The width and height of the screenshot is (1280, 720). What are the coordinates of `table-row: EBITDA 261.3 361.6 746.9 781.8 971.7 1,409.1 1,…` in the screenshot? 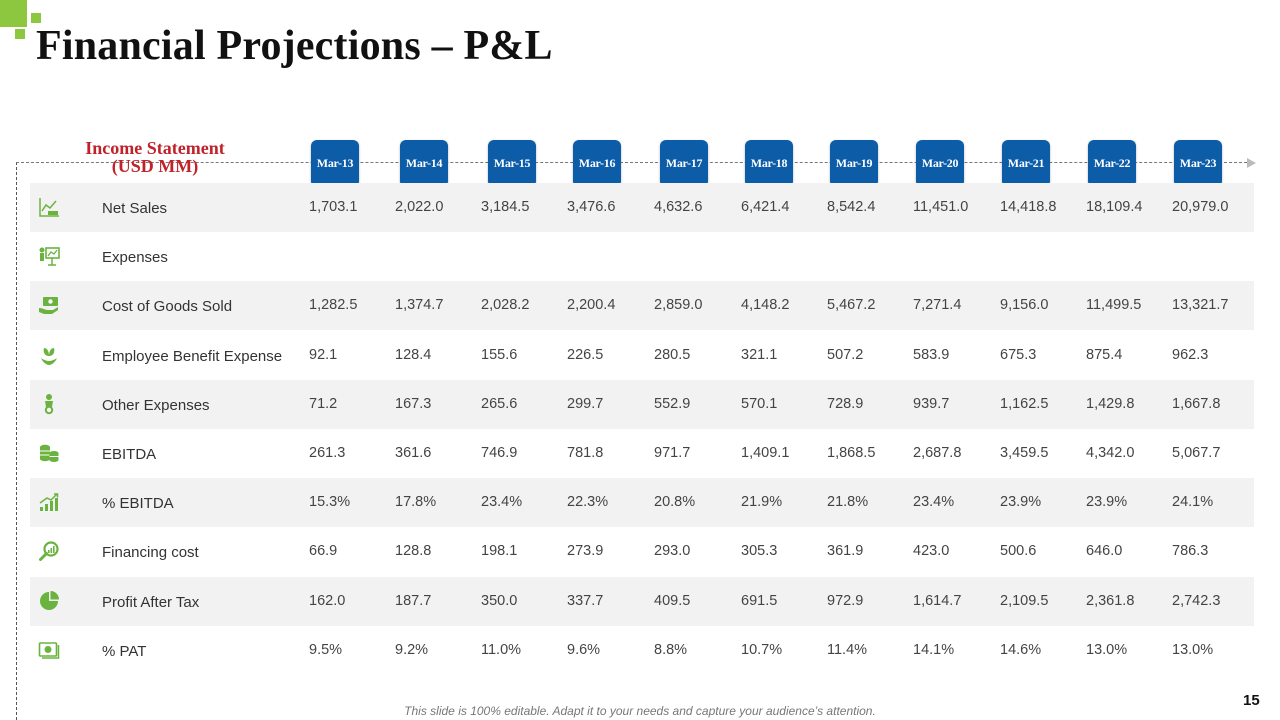 It's located at (642, 453).